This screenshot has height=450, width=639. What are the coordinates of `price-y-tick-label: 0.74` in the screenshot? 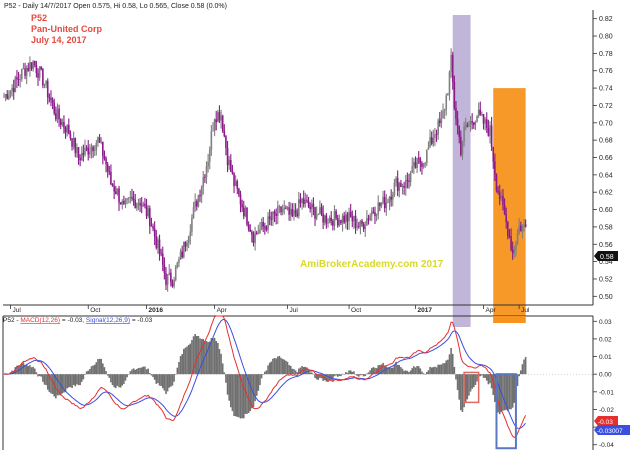 It's located at (606, 89).